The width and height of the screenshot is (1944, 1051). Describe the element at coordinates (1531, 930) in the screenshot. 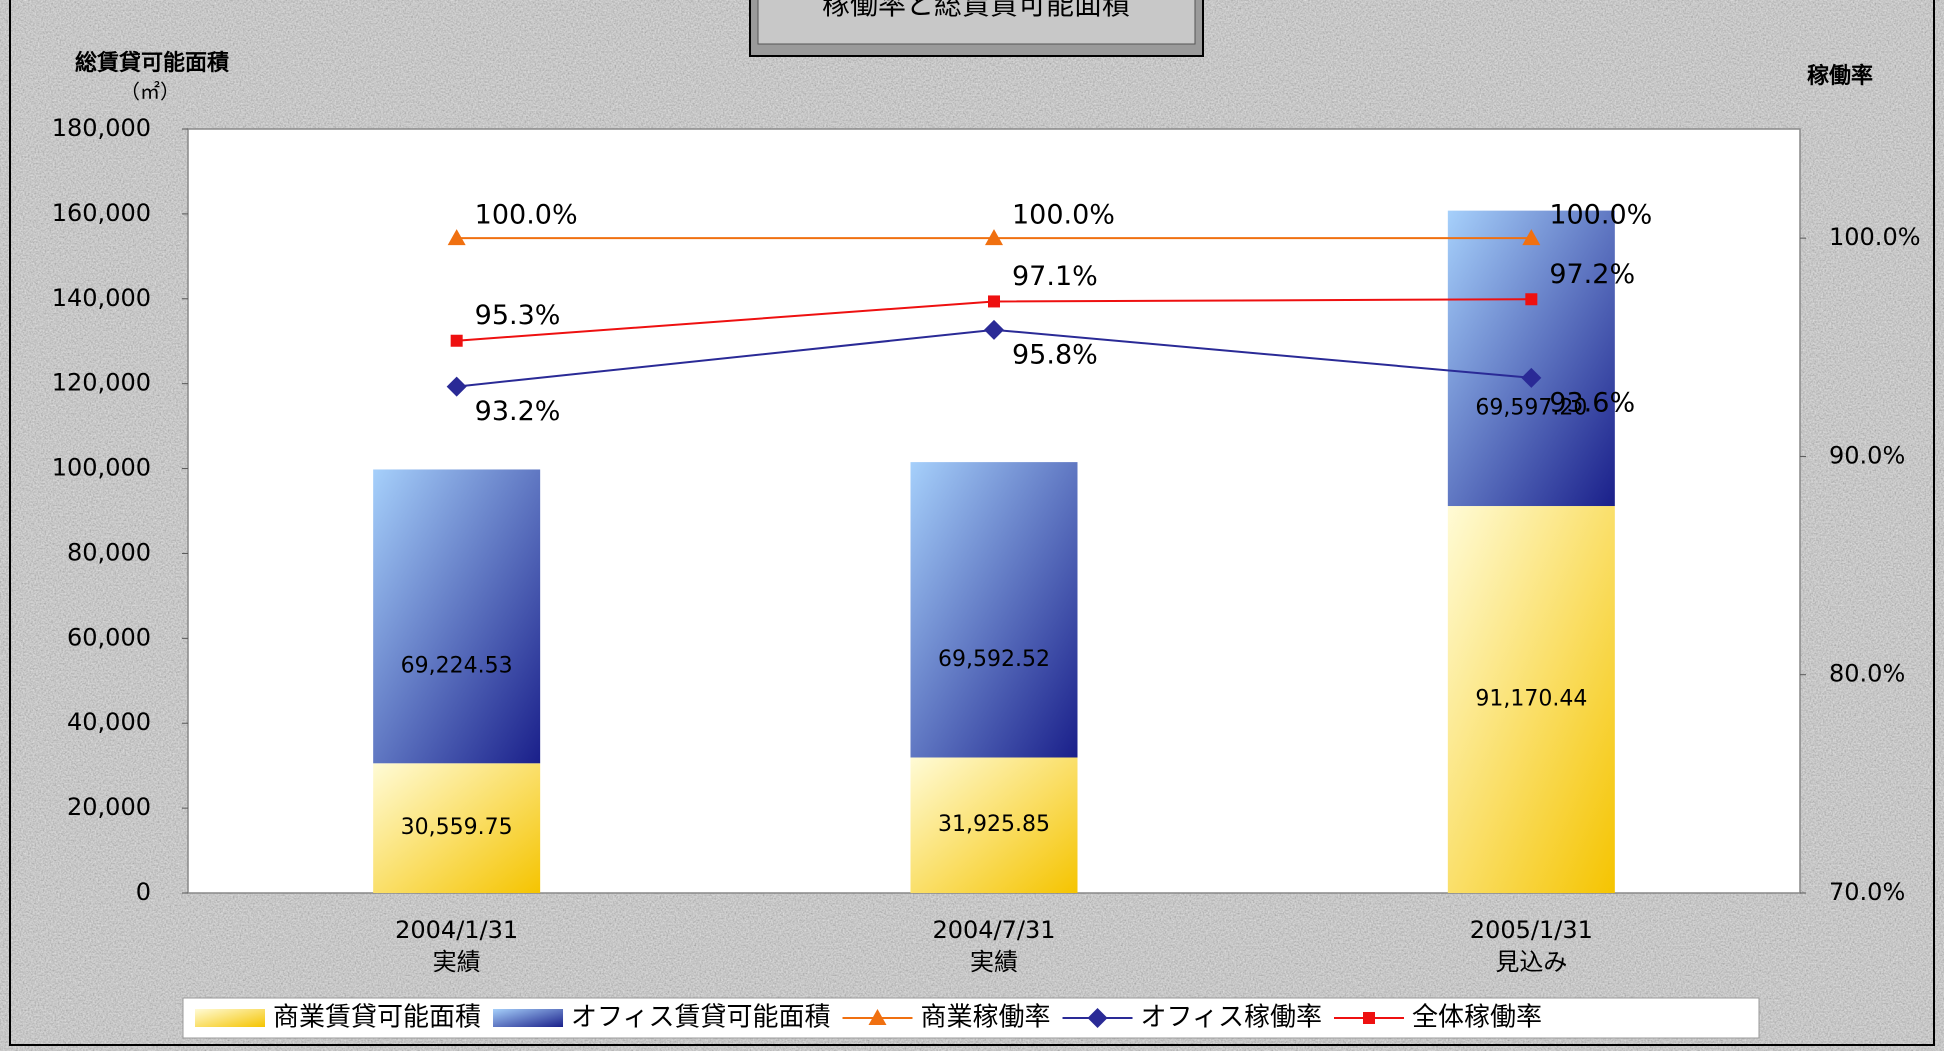

I see `x-tick-label: 2005/1/31` at that location.